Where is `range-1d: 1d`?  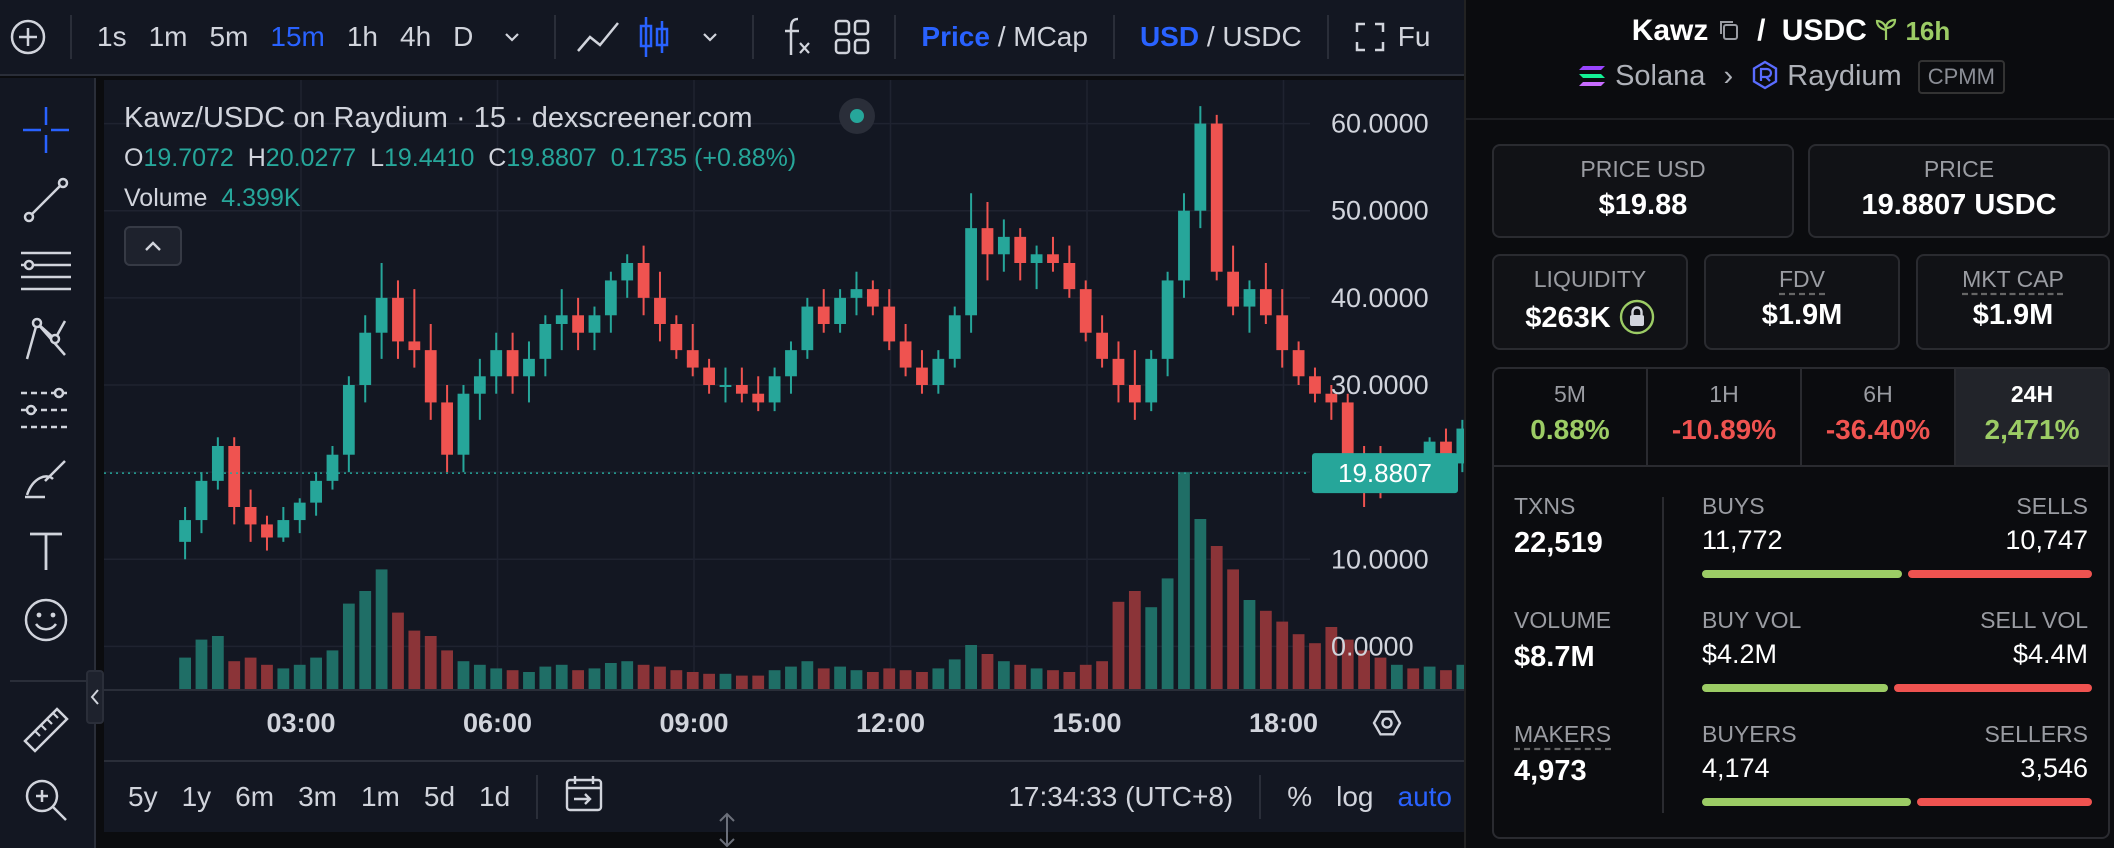
range-1d: 1d is located at coordinates (495, 796).